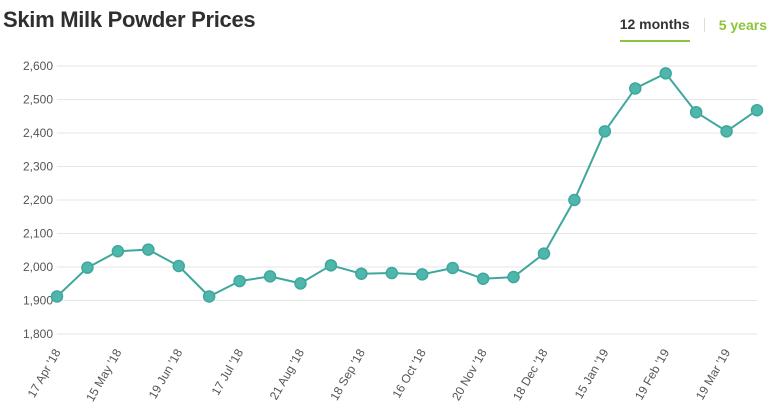 Image resolution: width=779 pixels, height=409 pixels. I want to click on x-tick-label: 18 Dec '18, so click(530, 374).